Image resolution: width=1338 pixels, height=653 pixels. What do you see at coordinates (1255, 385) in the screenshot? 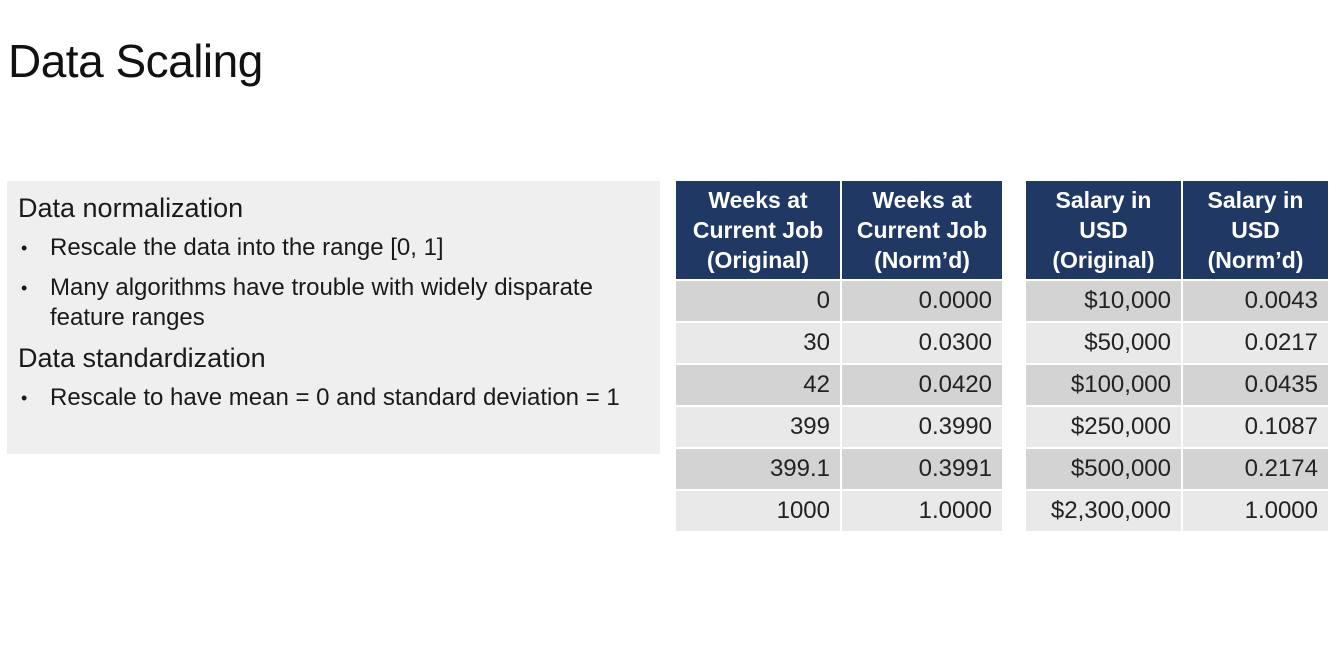
I see `table-cell: 0.0435` at bounding box center [1255, 385].